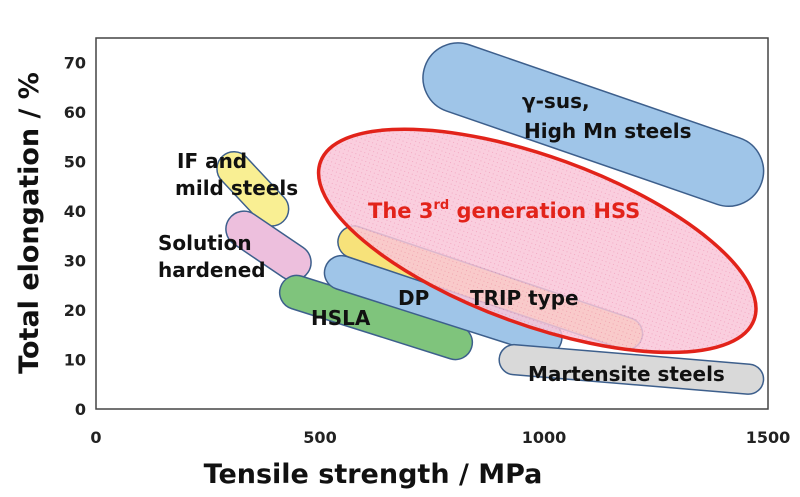 Image resolution: width=800 pixels, height=497 pixels. Describe the element at coordinates (212, 270) in the screenshot. I see `label-solution-line2: hardened` at that location.